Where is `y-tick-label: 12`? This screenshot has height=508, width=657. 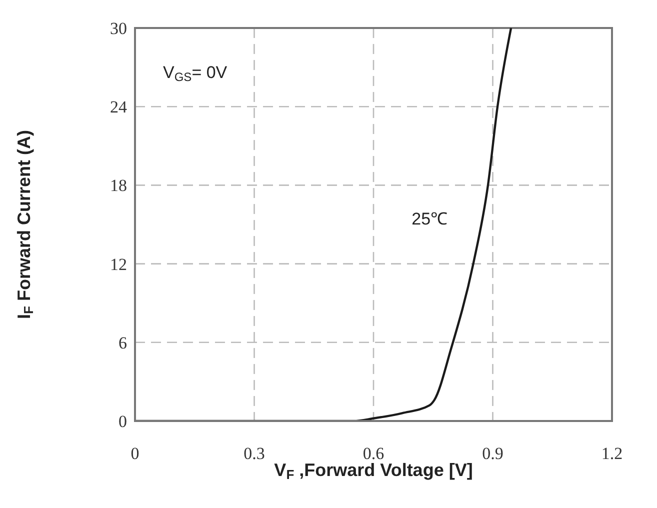 y-tick-label: 12 is located at coordinates (118, 264).